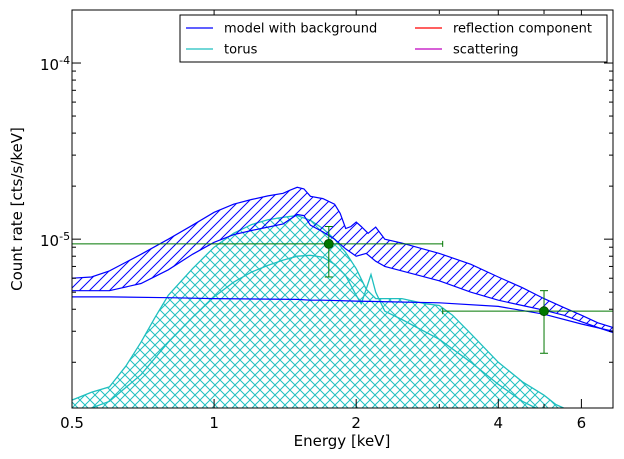  Describe the element at coordinates (72, 423) in the screenshot. I see `x-tick-label: 0.5` at that location.